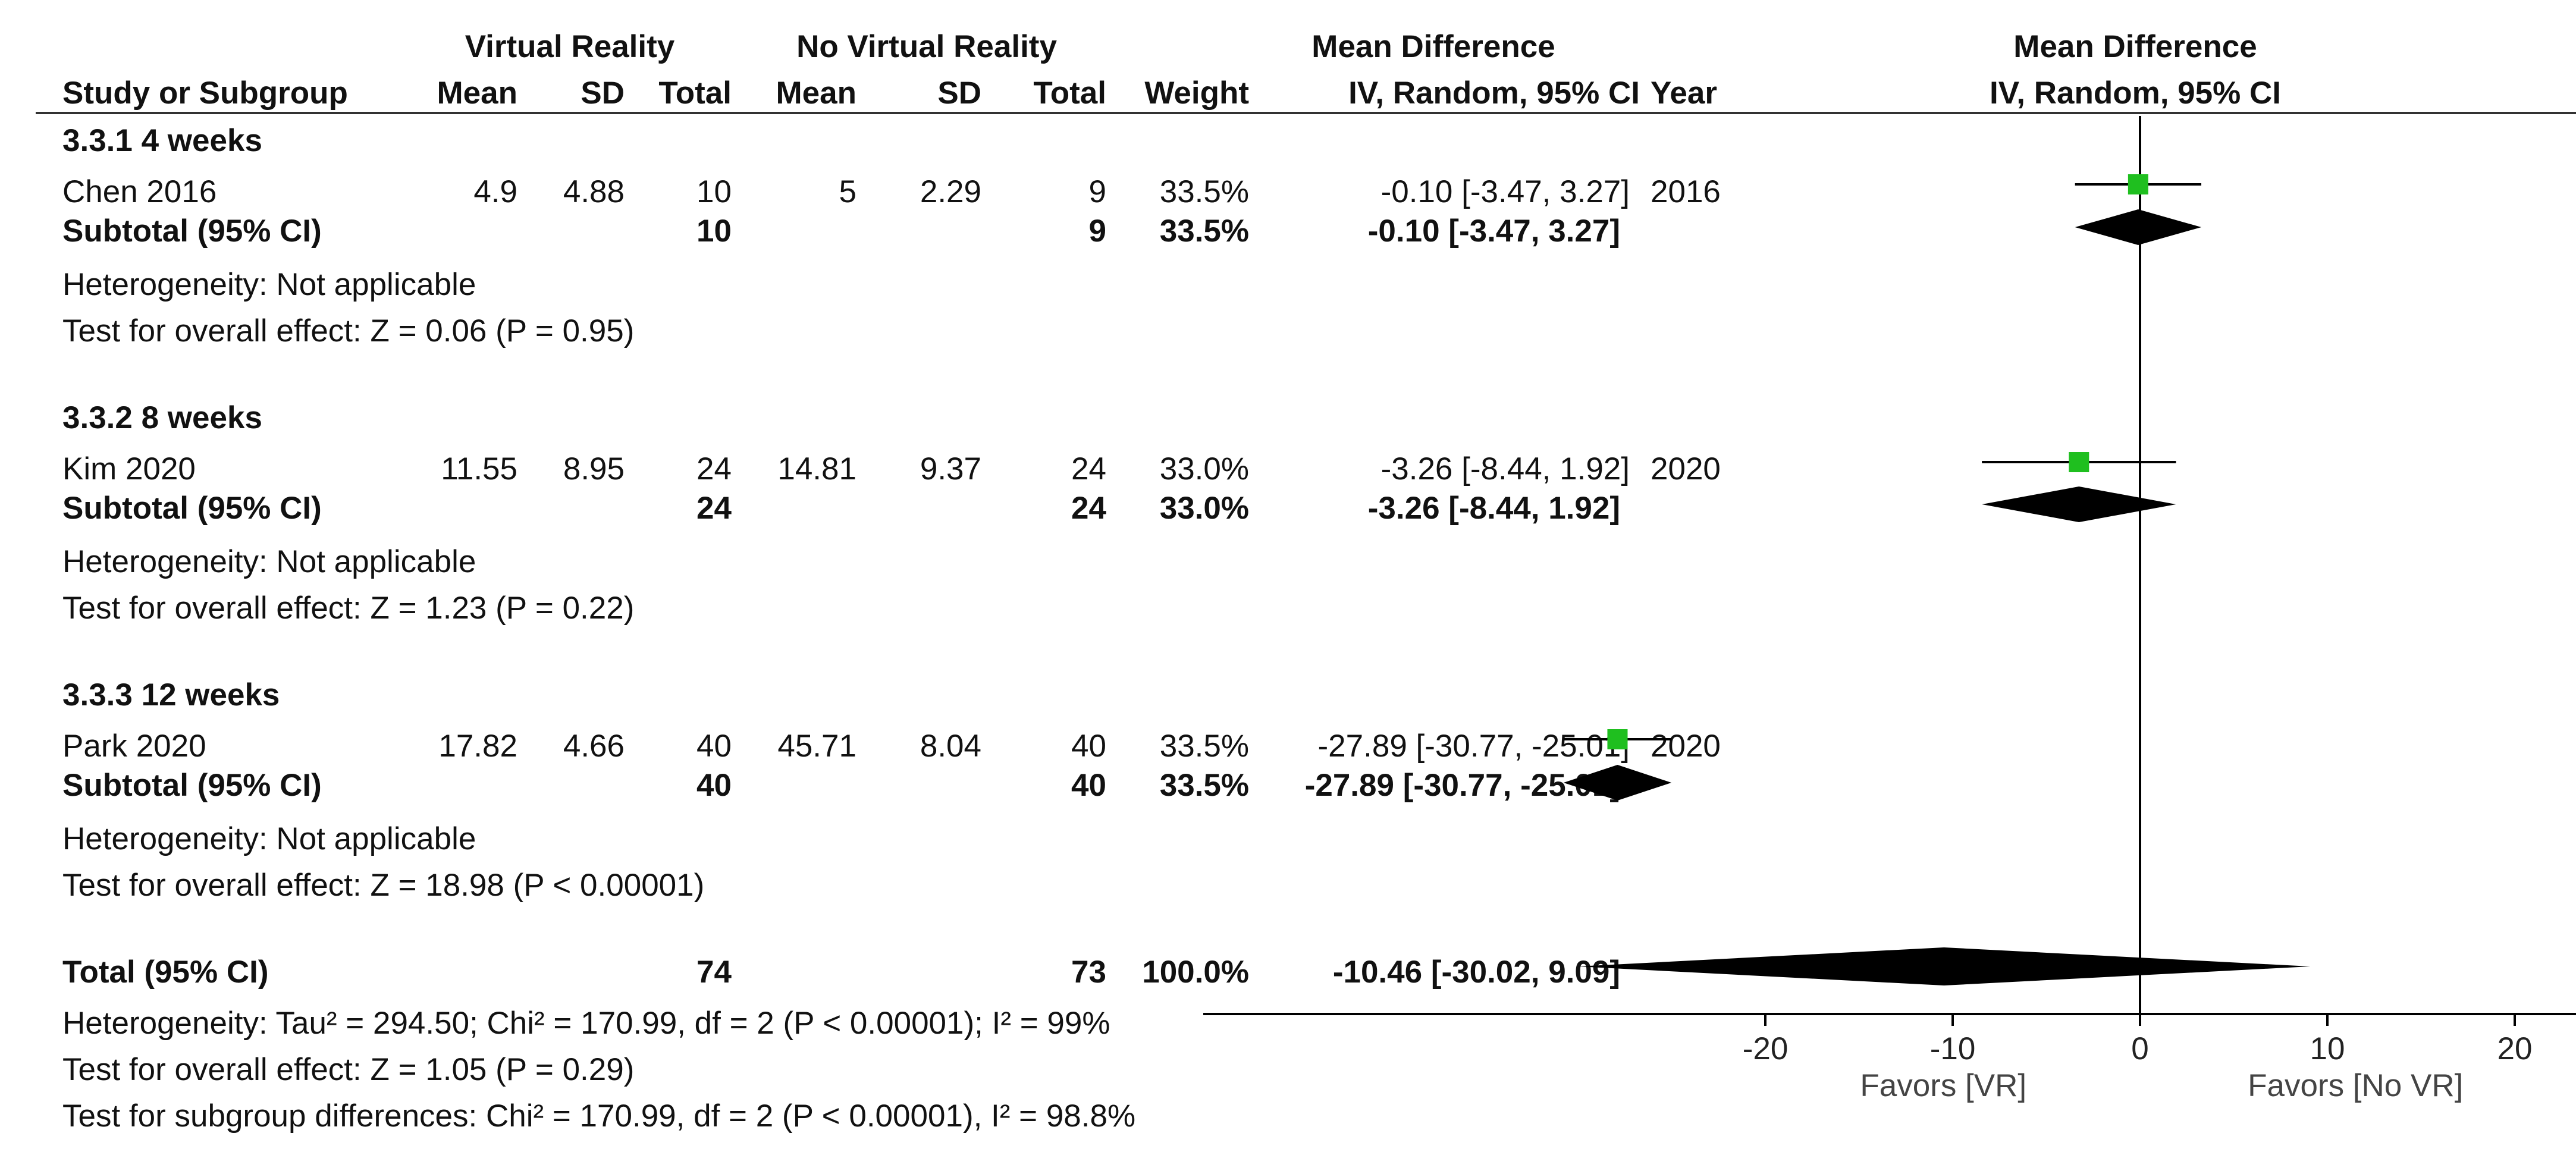 The image size is (2576, 1152). What do you see at coordinates (165, 972) in the screenshot?
I see `total-label: Total (95% CI)` at bounding box center [165, 972].